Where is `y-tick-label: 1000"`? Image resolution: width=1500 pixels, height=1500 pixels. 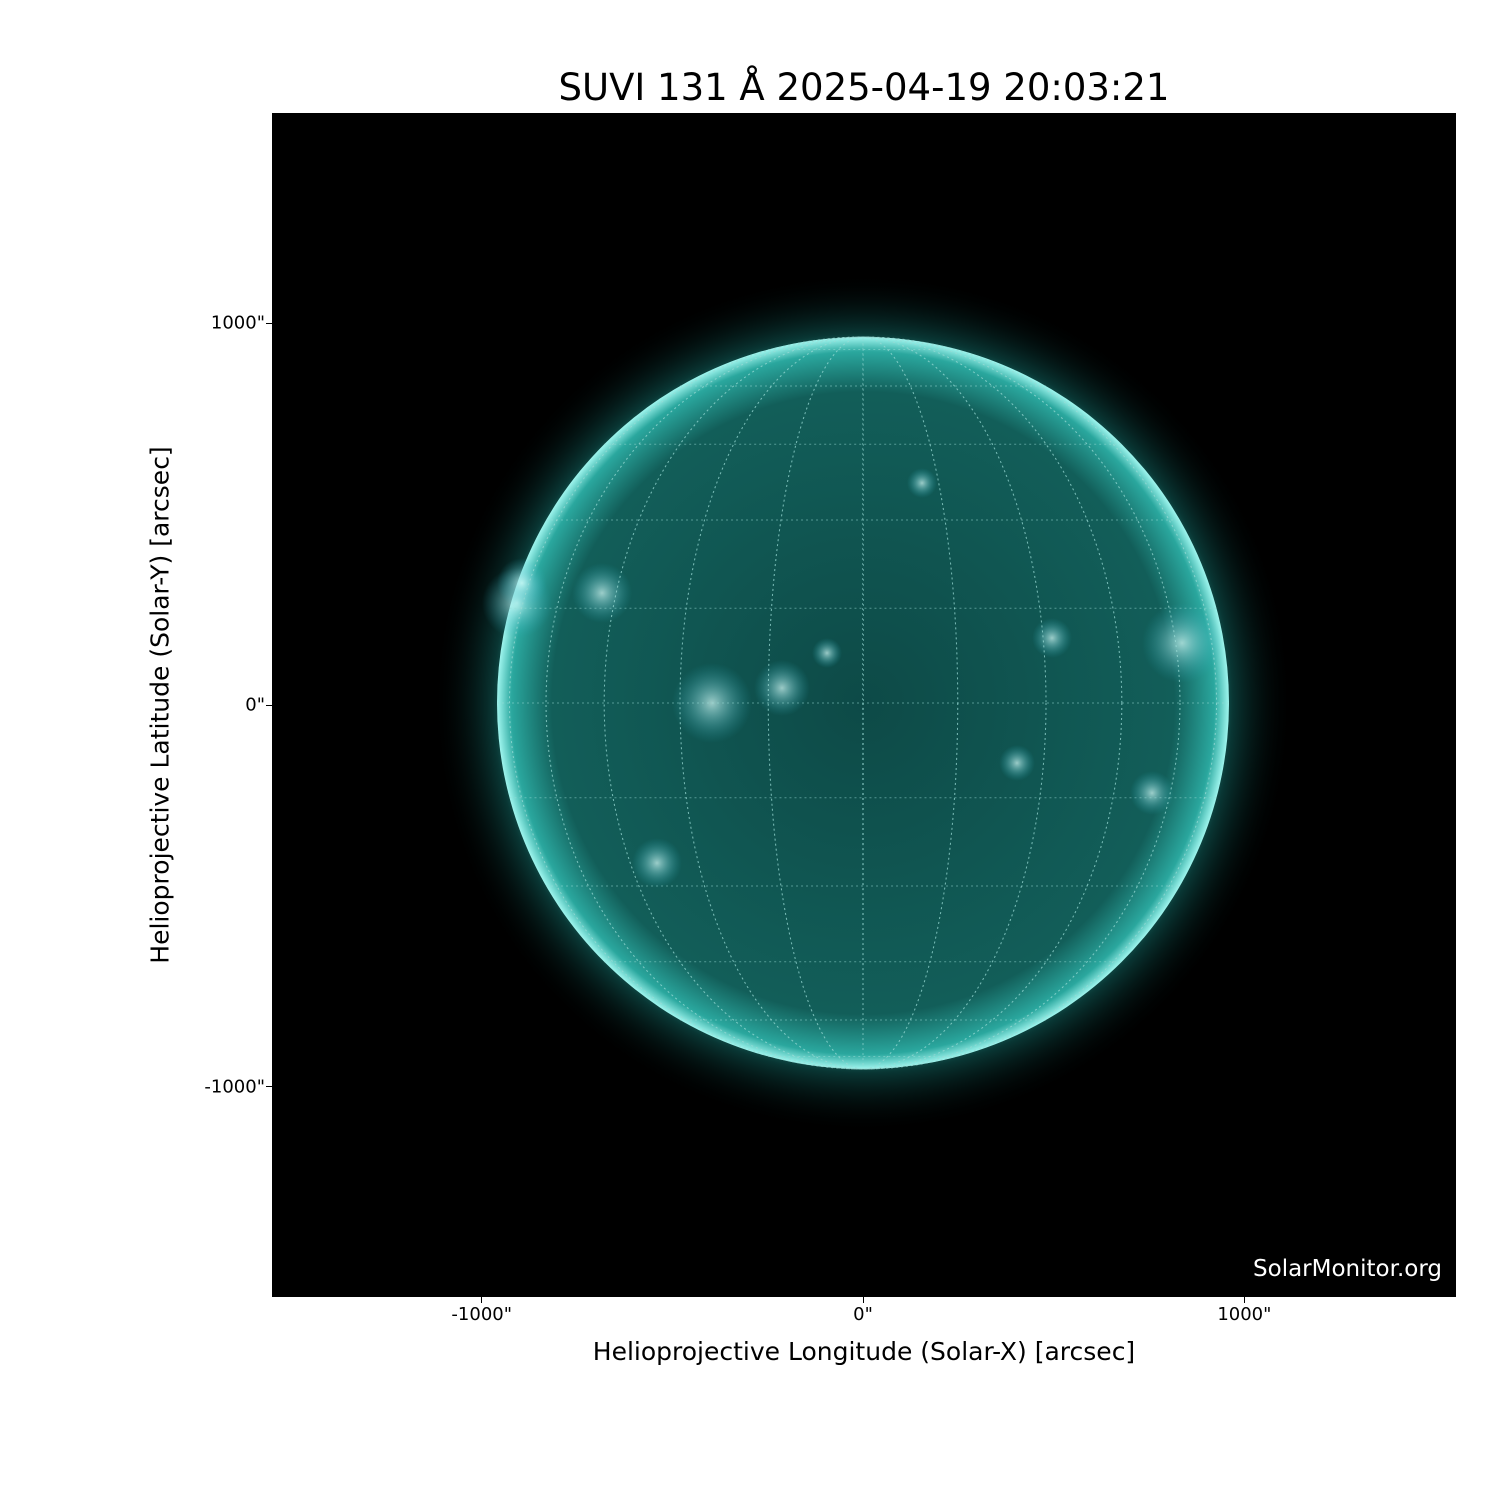
y-tick-label: 1000" is located at coordinates (237, 323).